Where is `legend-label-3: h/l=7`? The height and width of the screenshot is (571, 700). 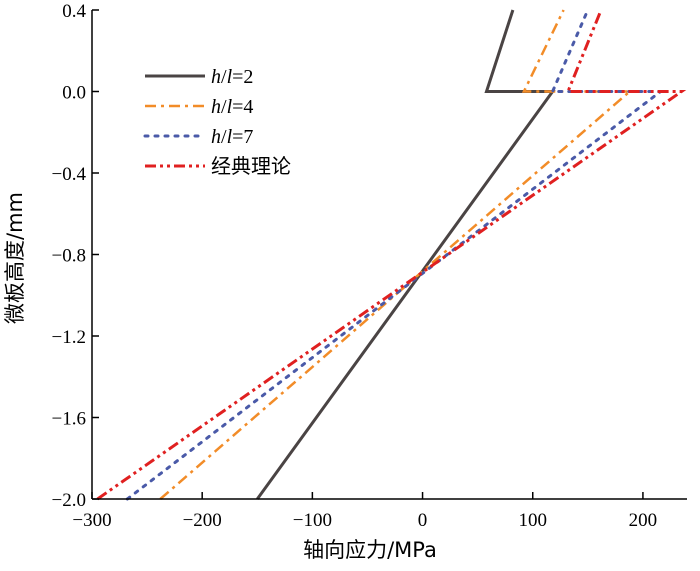
legend-label-3: h/l=7 is located at coordinates (232, 137).